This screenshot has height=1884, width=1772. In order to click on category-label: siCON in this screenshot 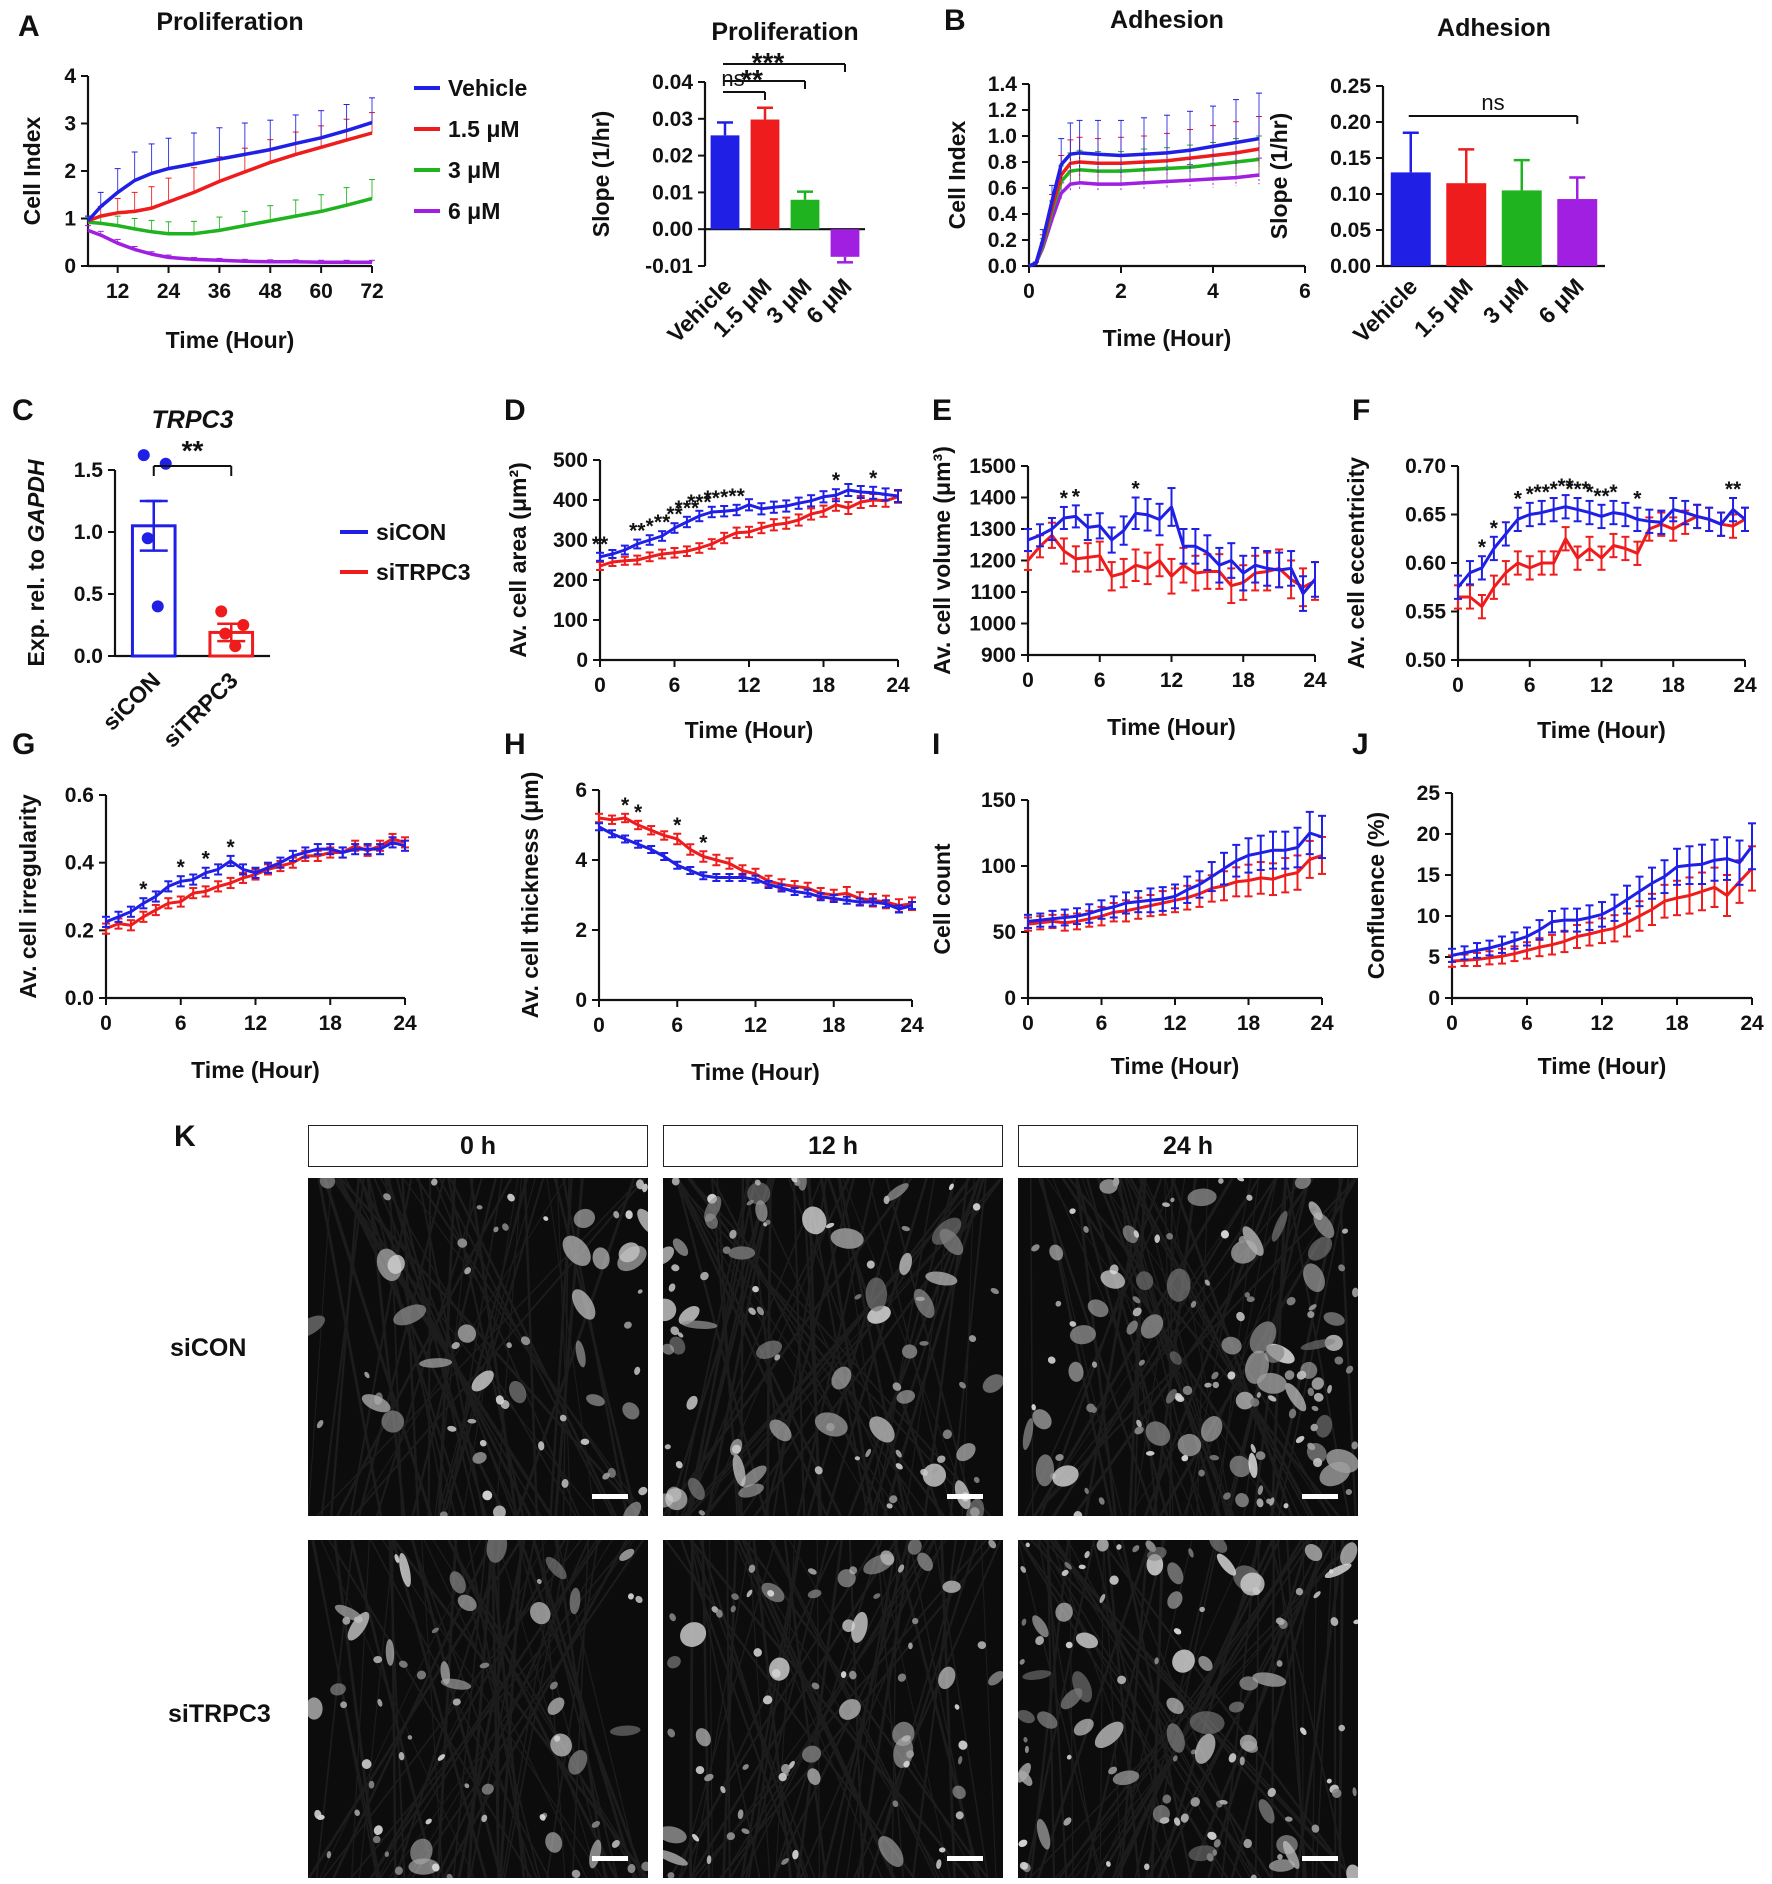, I will do `click(131, 701)`.